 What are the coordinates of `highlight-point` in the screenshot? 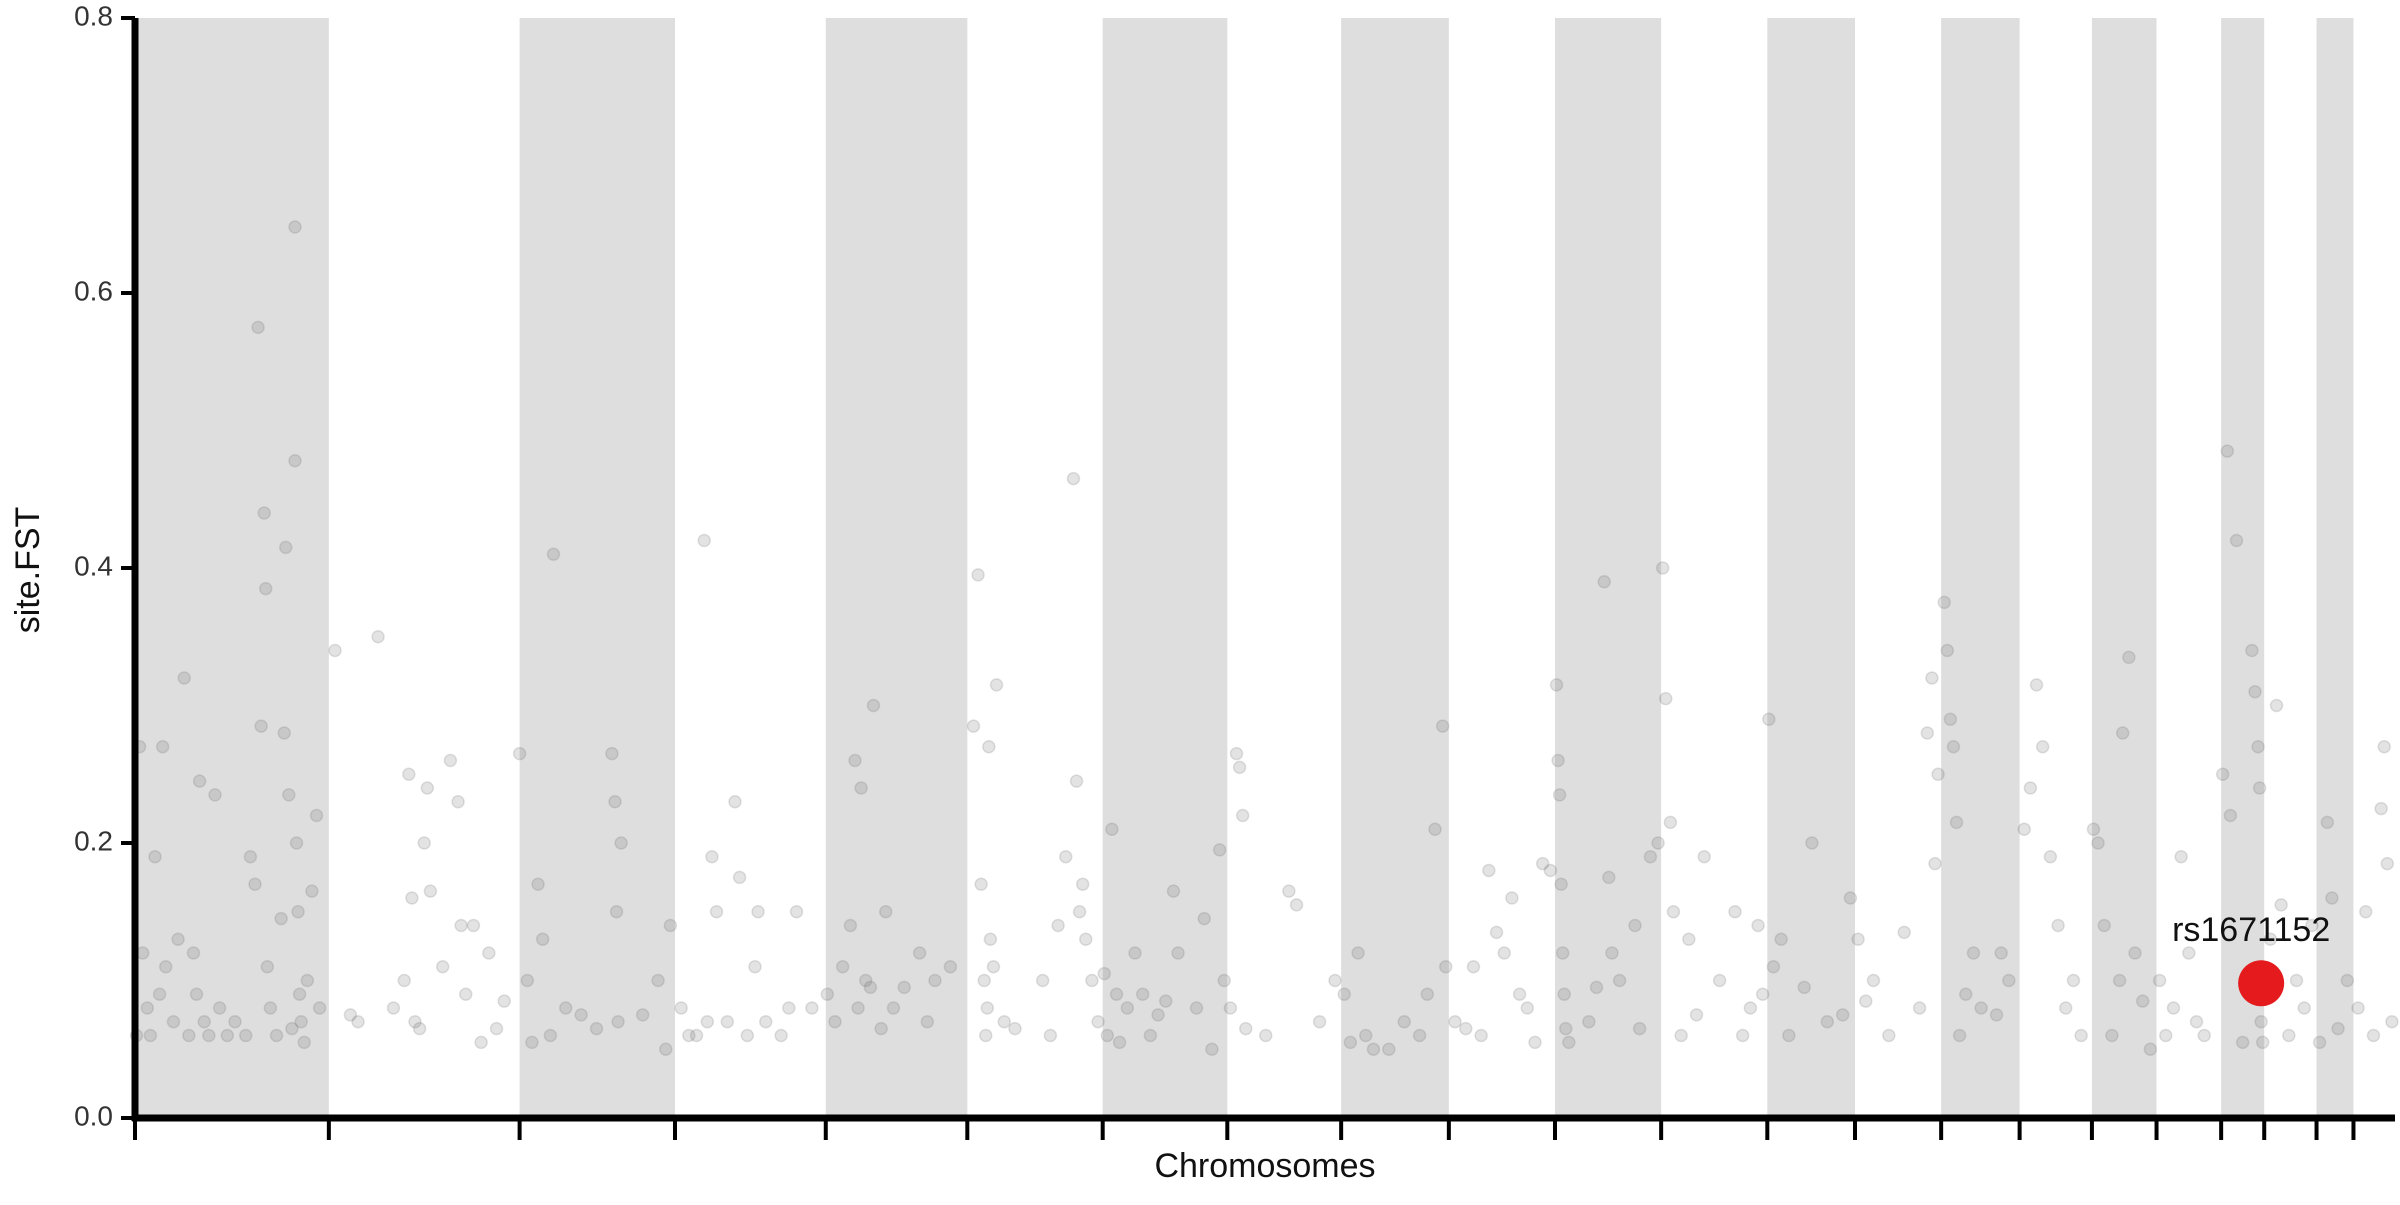 It's located at (2261, 983).